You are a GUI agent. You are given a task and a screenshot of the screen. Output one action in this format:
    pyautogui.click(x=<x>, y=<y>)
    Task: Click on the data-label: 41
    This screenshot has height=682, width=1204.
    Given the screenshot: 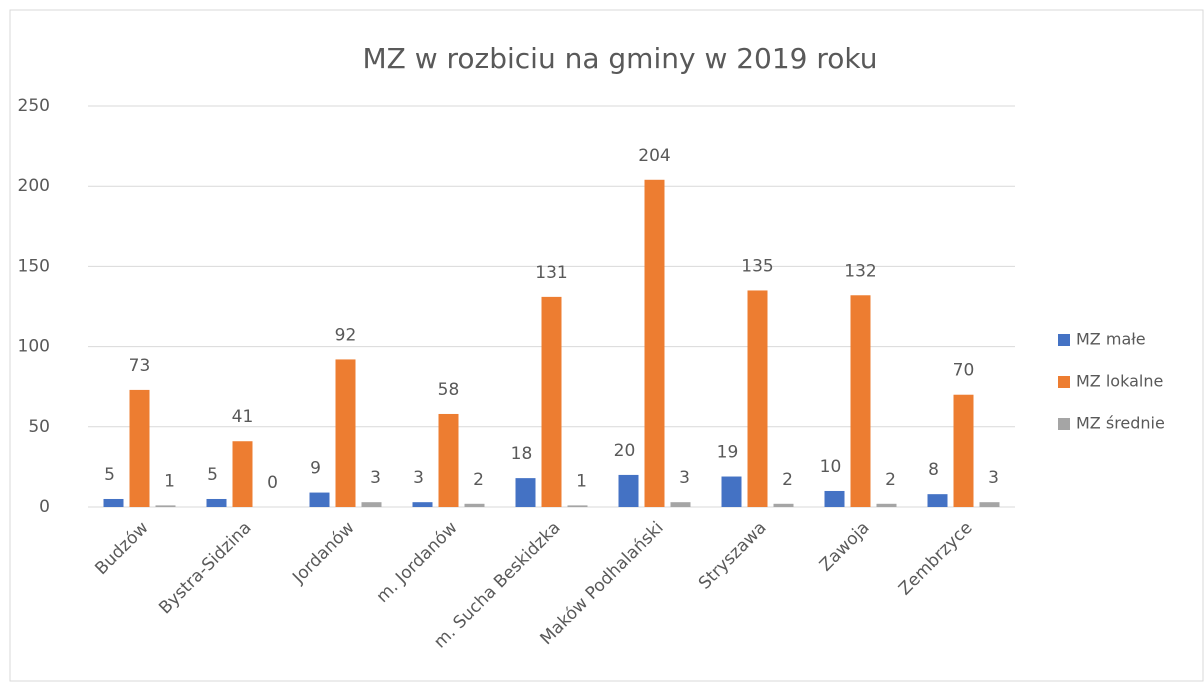 What is the action you would take?
    pyautogui.click(x=243, y=417)
    